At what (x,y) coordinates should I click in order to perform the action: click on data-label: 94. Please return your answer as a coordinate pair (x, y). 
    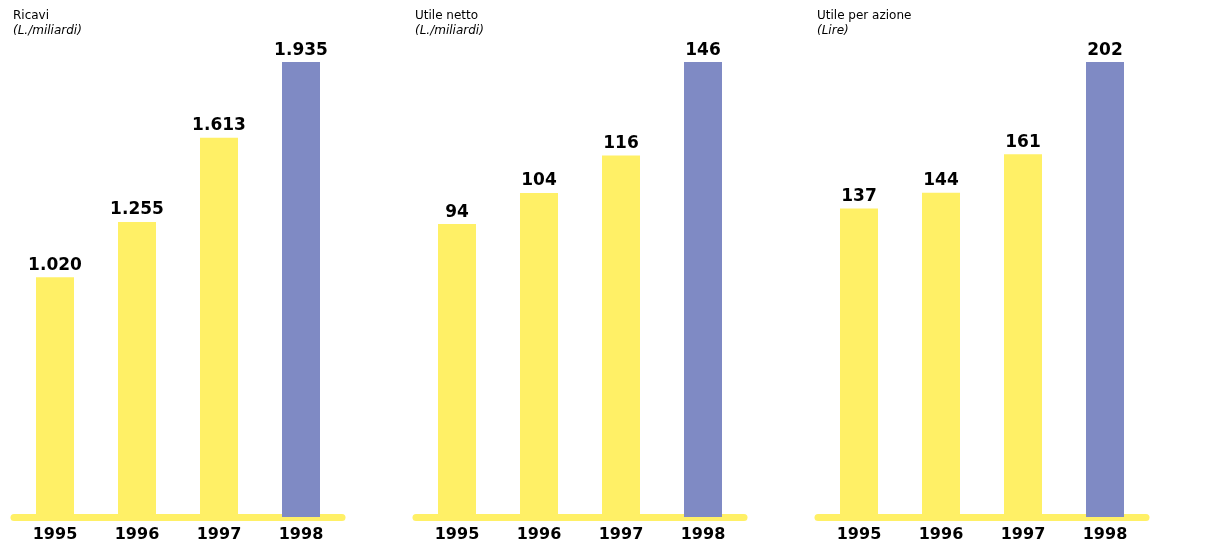
    Looking at the image, I should click on (457, 210).